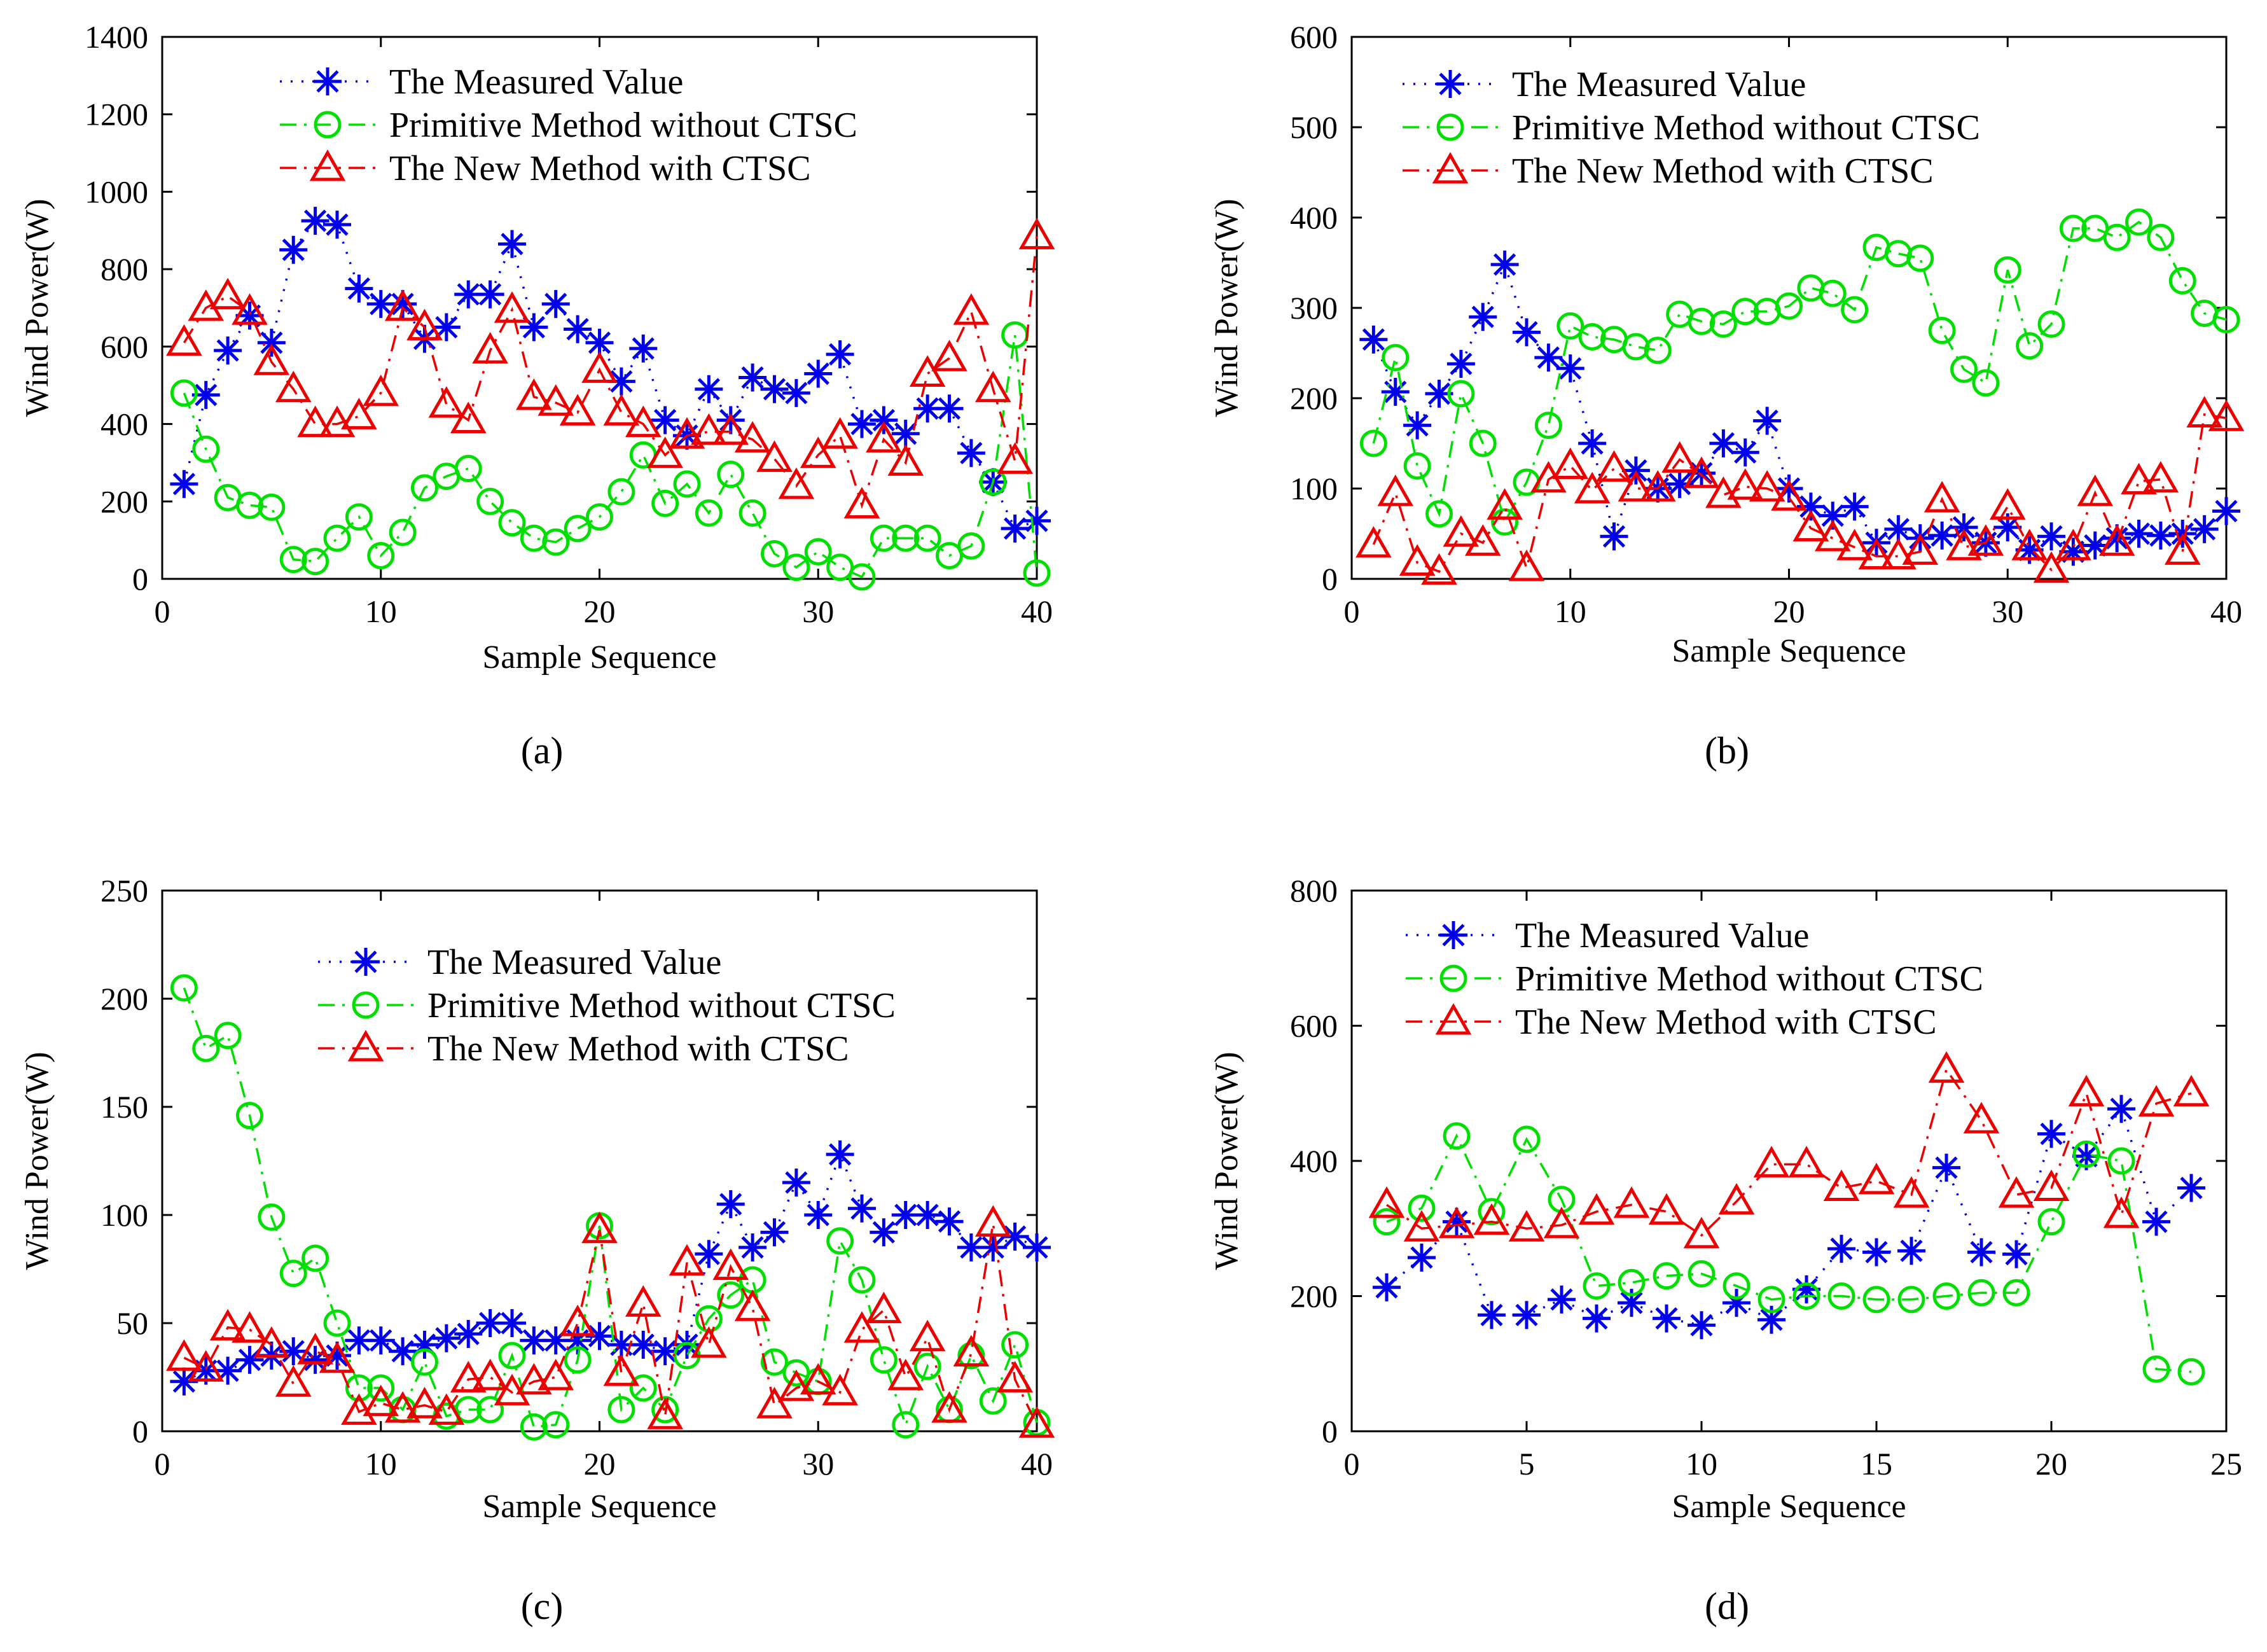 The width and height of the screenshot is (2267, 1652). I want to click on legend-label-new: The New Method with CTSC, so click(638, 1049).